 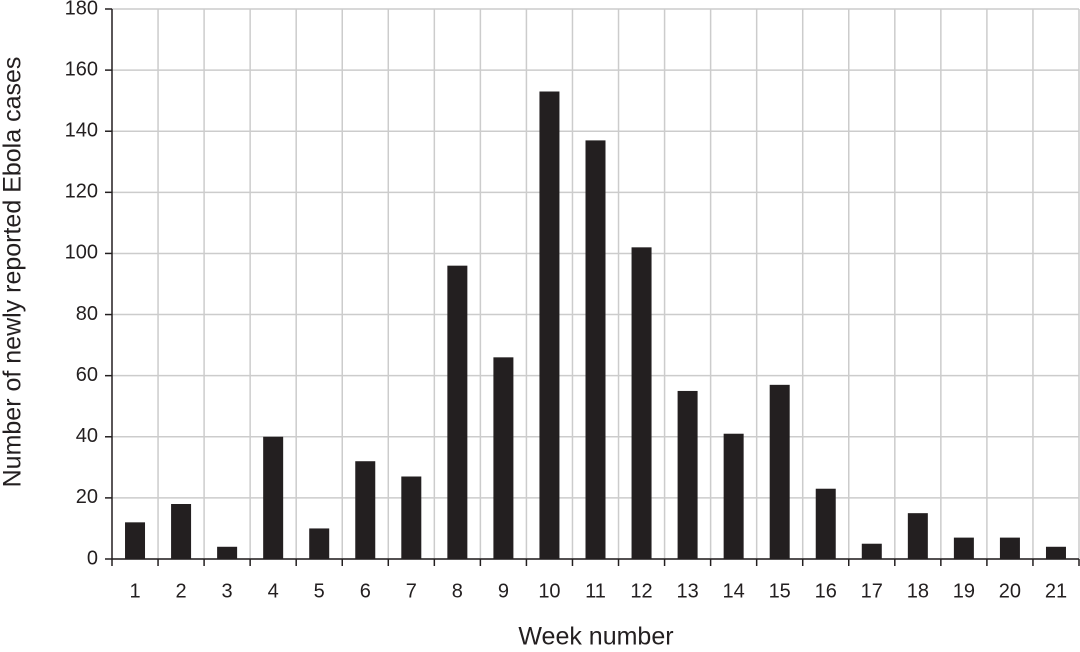 I want to click on x-tick-label: 9, so click(x=503, y=591).